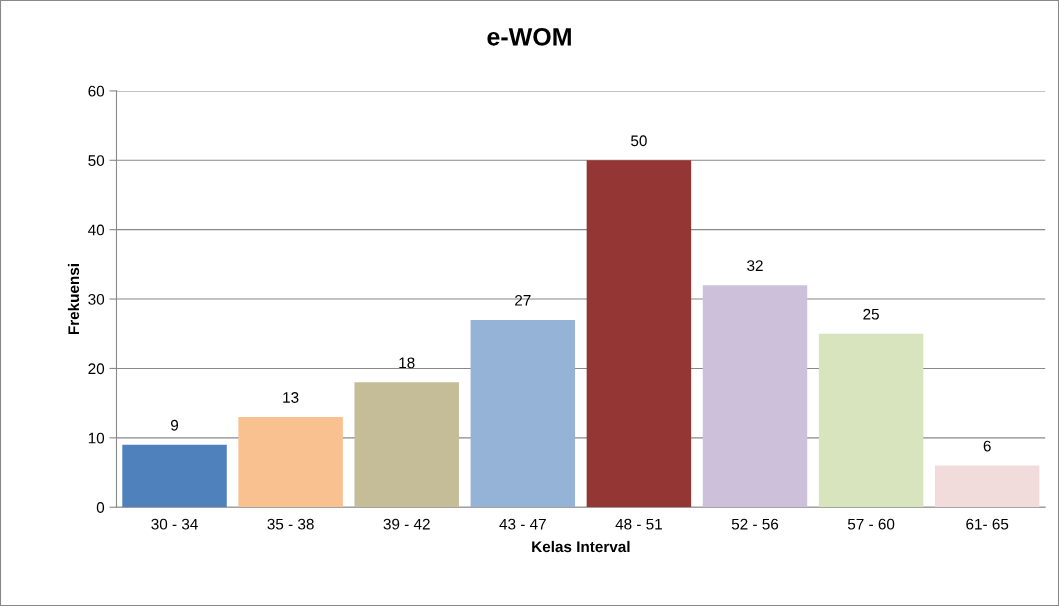  What do you see at coordinates (96, 299) in the screenshot?
I see `y-tick-label: 30` at bounding box center [96, 299].